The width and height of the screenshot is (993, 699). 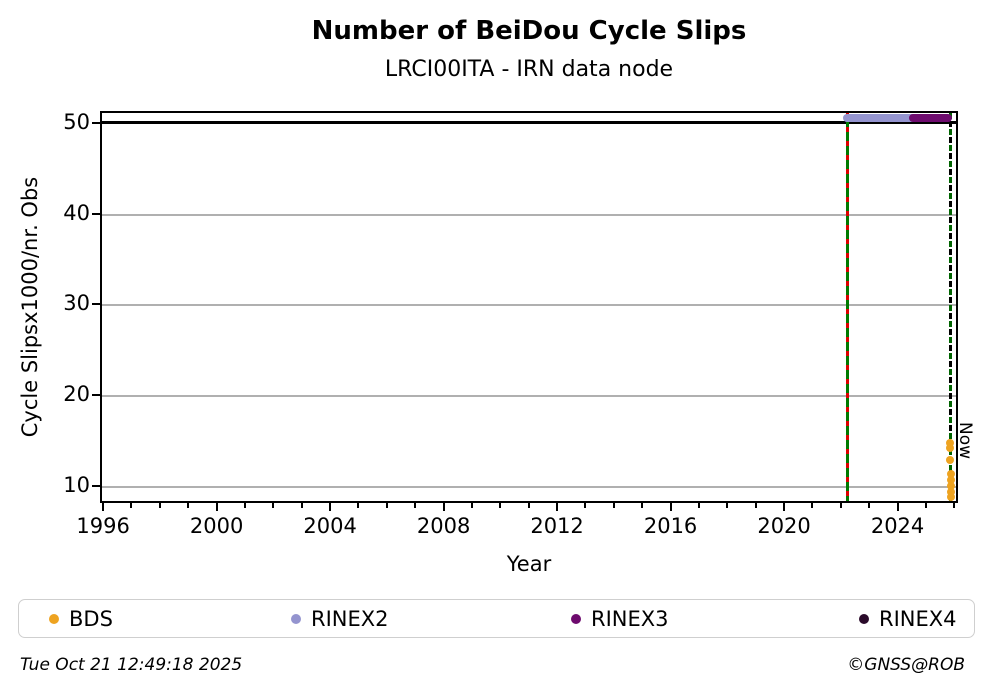 What do you see at coordinates (76, 394) in the screenshot?
I see `y-tick-label: 20` at bounding box center [76, 394].